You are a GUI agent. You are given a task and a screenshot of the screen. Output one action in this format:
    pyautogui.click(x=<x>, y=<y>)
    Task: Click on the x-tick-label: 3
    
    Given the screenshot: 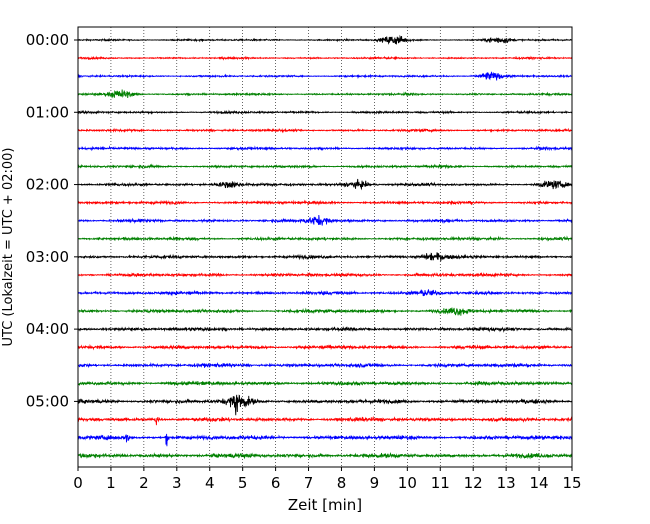 What is the action you would take?
    pyautogui.click(x=177, y=483)
    